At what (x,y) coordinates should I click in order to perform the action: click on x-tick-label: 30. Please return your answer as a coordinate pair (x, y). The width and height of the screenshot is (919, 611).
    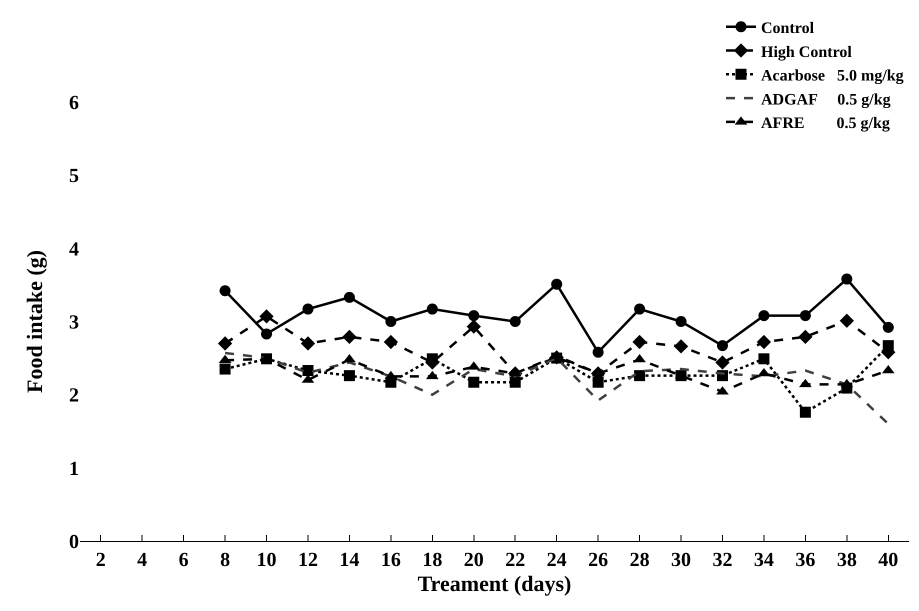
    Looking at the image, I should click on (681, 560).